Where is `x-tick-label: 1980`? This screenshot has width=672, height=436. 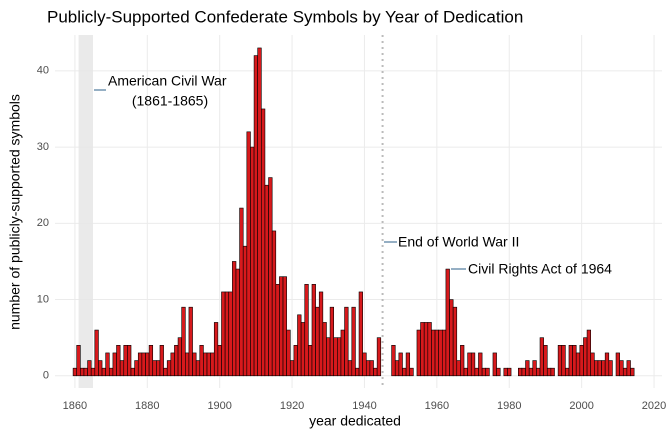
x-tick-label: 1980 is located at coordinates (509, 406).